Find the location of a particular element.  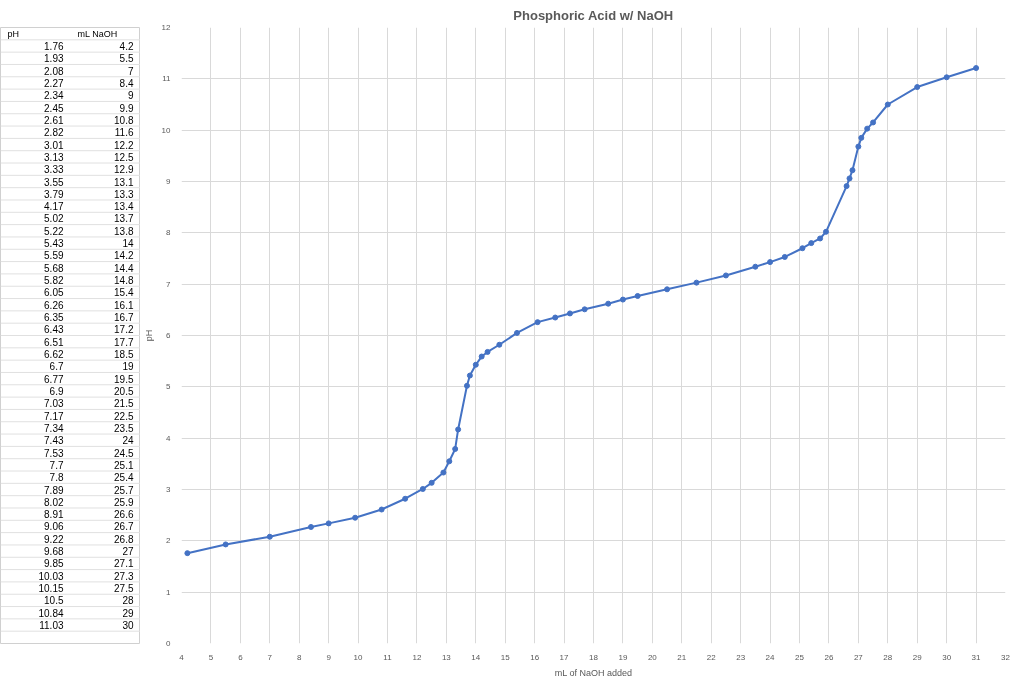

x-tick-label: 10 is located at coordinates (358, 657).